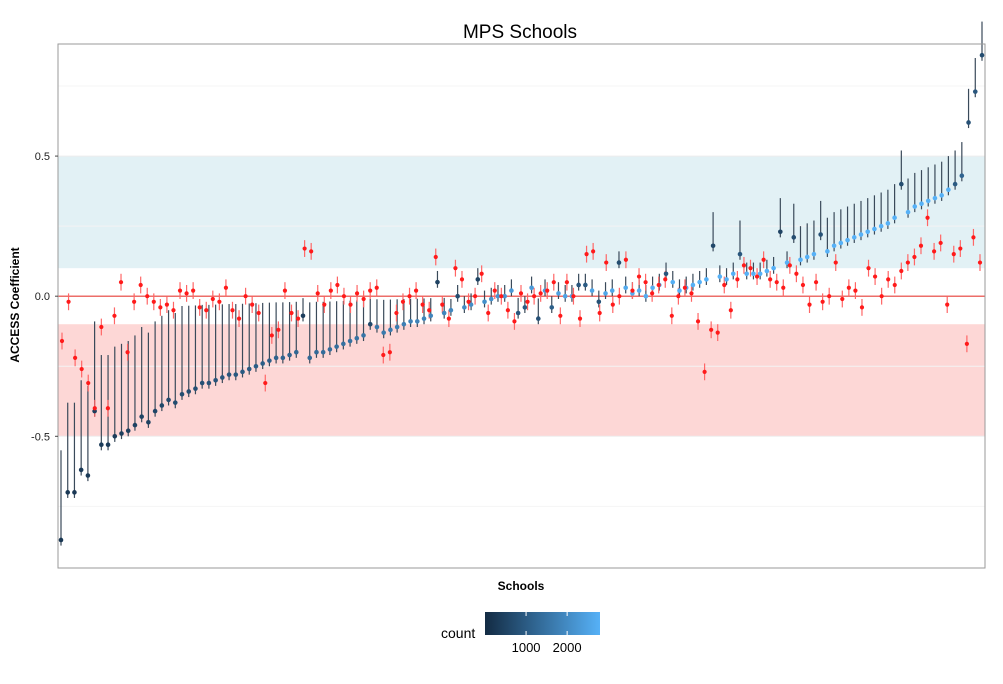  I want to click on y-tick-label: 0.0, so click(42, 297).